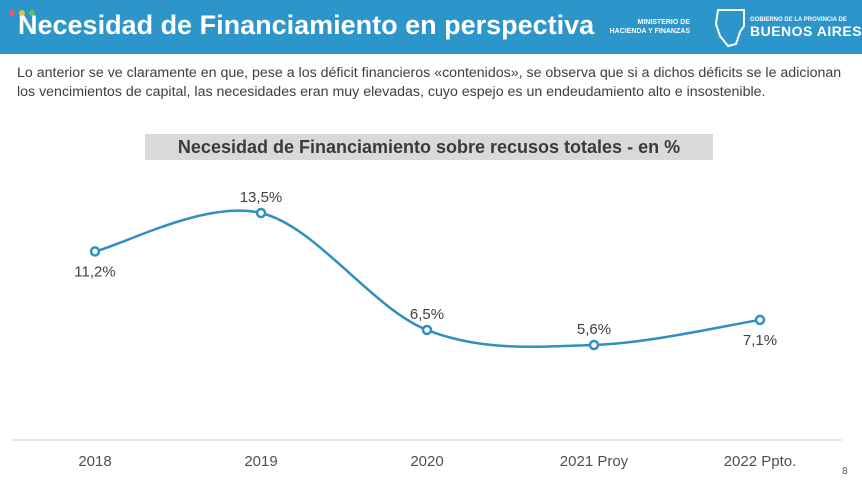 The height and width of the screenshot is (484, 862). I want to click on x-tick-label: 2022 Ppto., so click(760, 461).